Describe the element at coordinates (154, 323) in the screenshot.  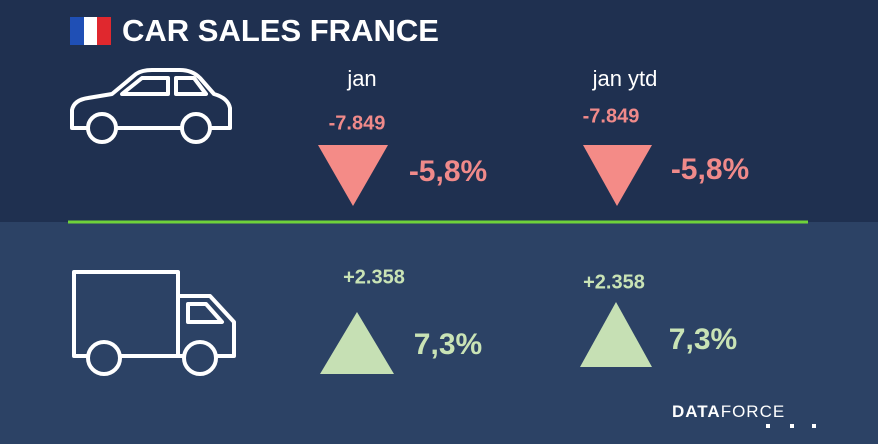
I see `truck-icon` at that location.